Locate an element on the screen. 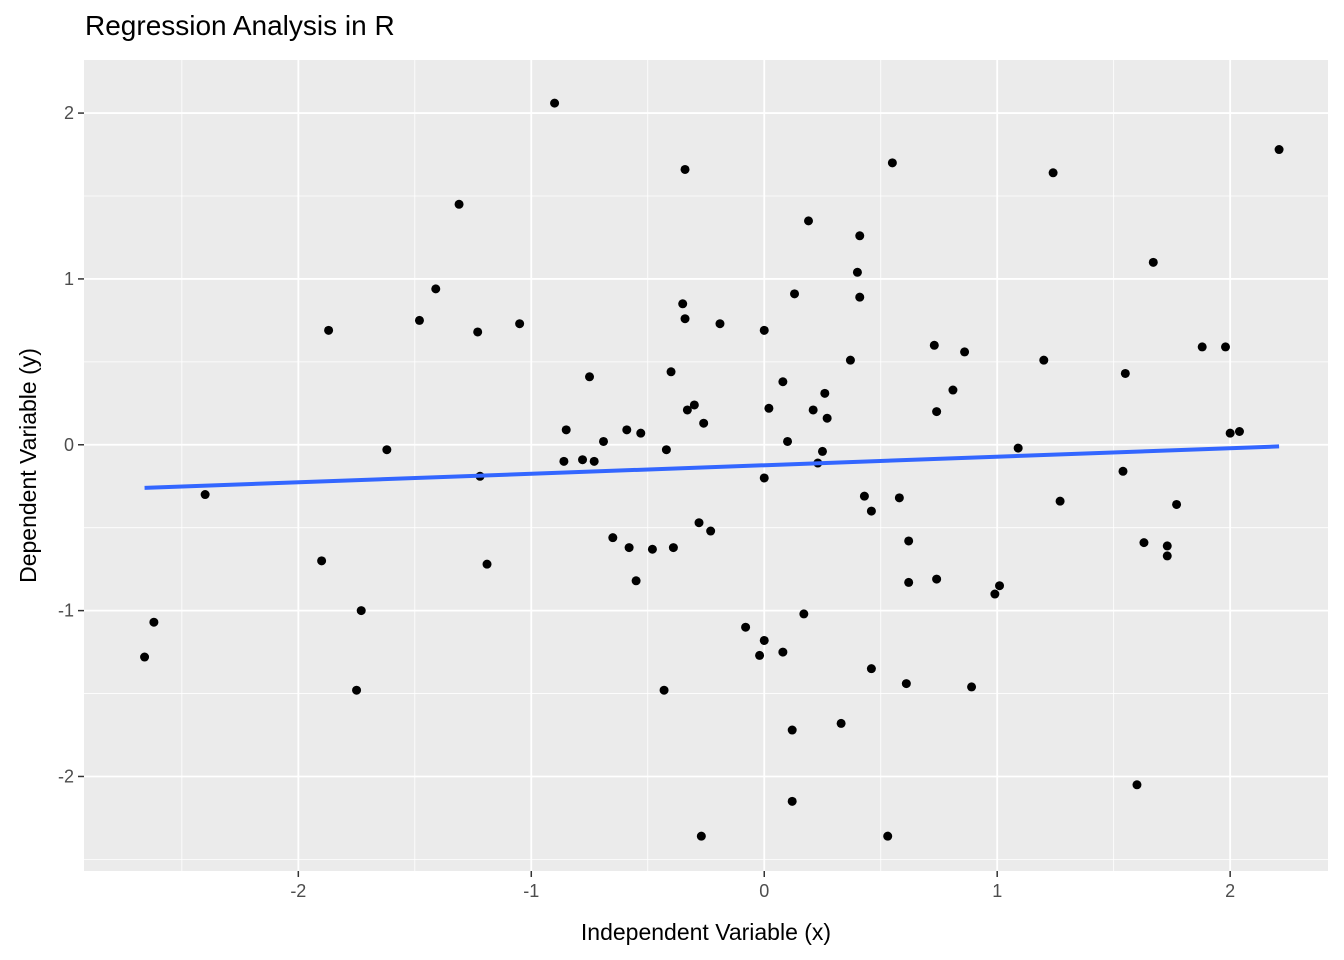 The width and height of the screenshot is (1344, 960). x-tick-label: -2 is located at coordinates (298, 891).